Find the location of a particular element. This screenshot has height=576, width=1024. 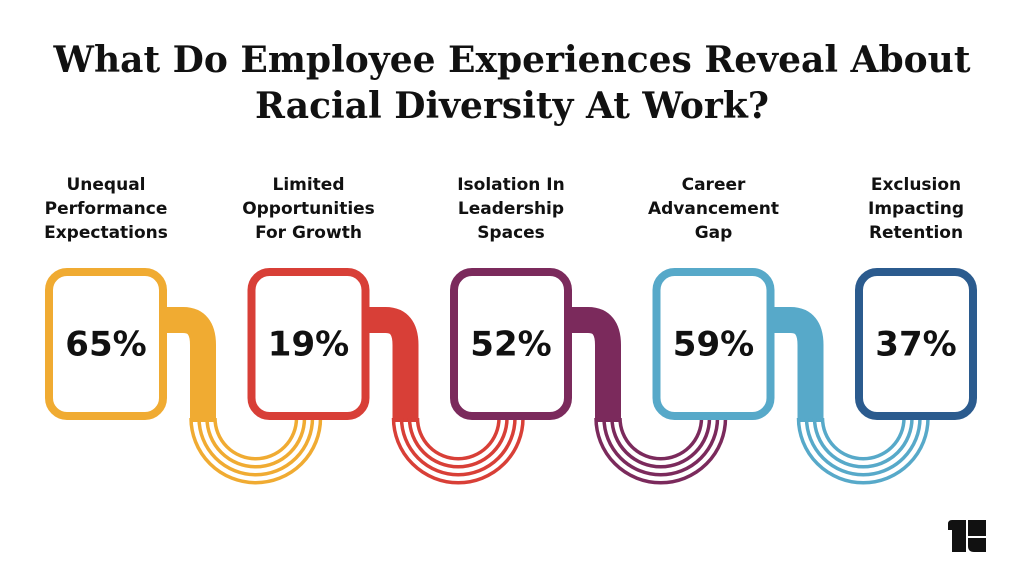

value: 19% is located at coordinates (308, 345).